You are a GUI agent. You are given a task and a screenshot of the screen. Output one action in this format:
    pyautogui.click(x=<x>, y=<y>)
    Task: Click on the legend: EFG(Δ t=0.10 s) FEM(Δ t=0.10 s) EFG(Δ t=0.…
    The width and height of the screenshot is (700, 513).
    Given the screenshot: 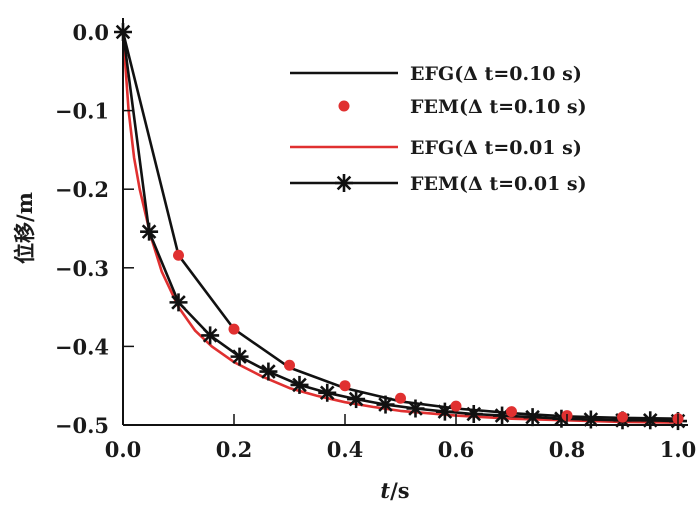 What is the action you would take?
    pyautogui.click(x=438, y=129)
    